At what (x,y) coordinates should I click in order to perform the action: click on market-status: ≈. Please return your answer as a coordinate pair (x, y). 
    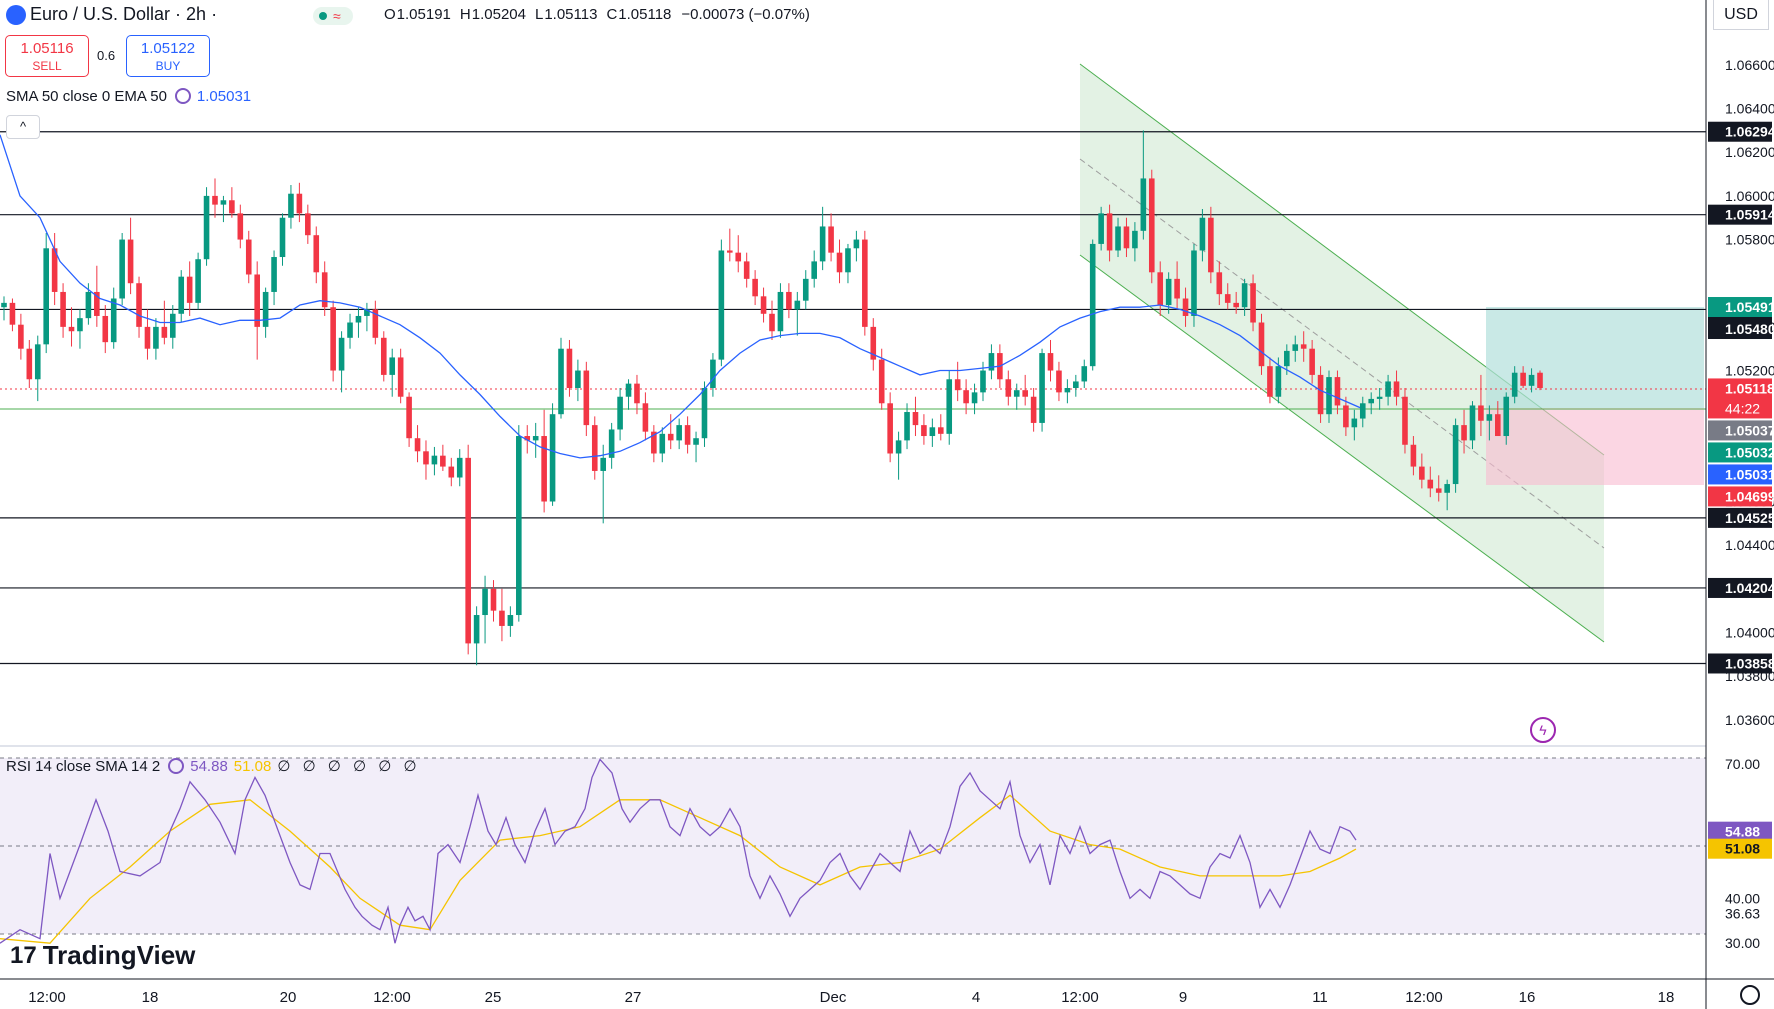
    Looking at the image, I should click on (333, 16).